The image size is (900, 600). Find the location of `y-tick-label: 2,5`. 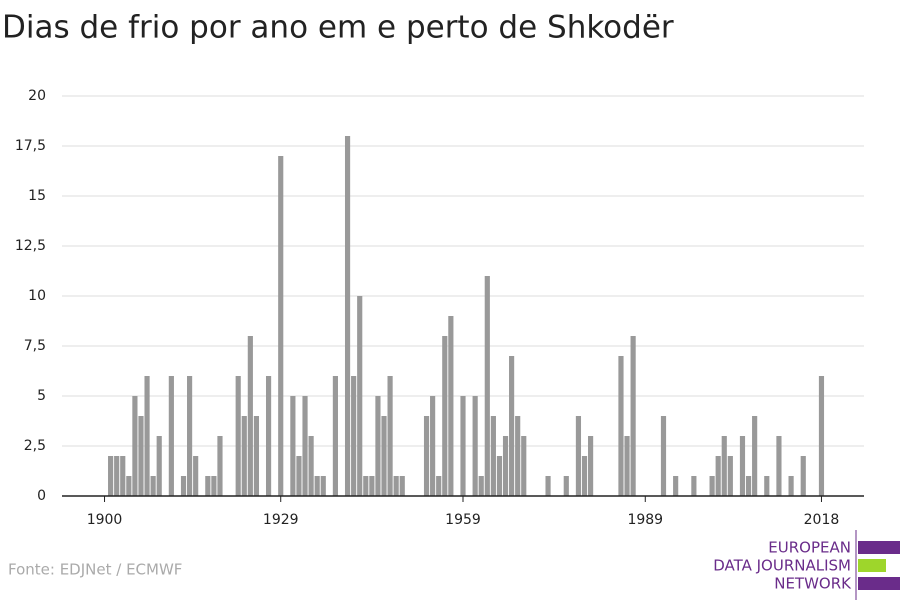

y-tick-label: 2,5 is located at coordinates (35, 446).